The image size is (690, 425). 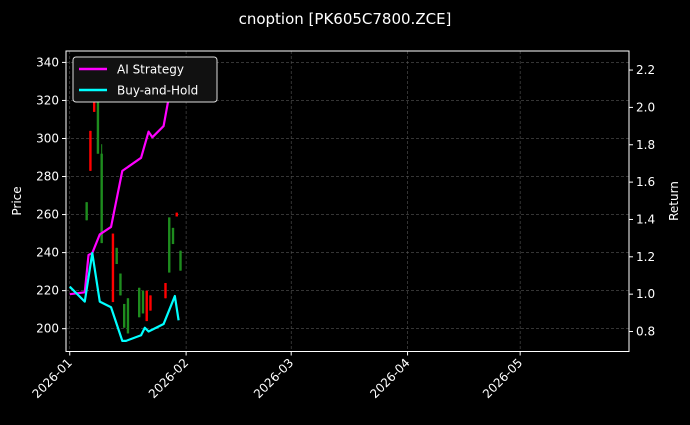 What do you see at coordinates (645, 332) in the screenshot?
I see `y-right-tick-label: 0.8` at bounding box center [645, 332].